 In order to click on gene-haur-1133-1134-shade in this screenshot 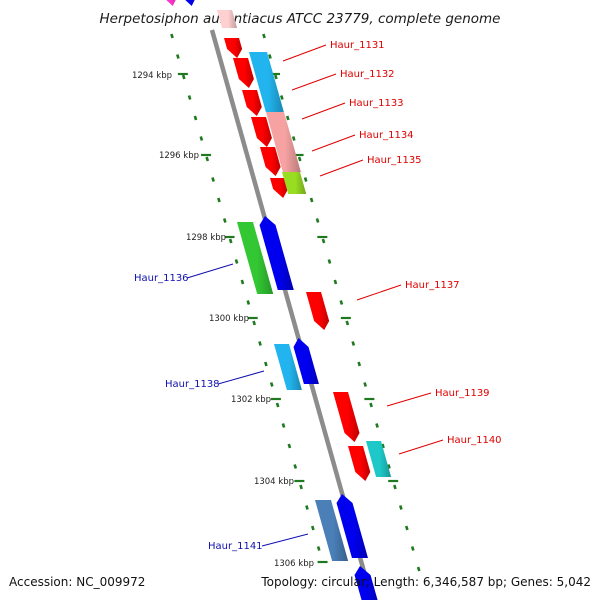, I will do `click(283, 142)`.